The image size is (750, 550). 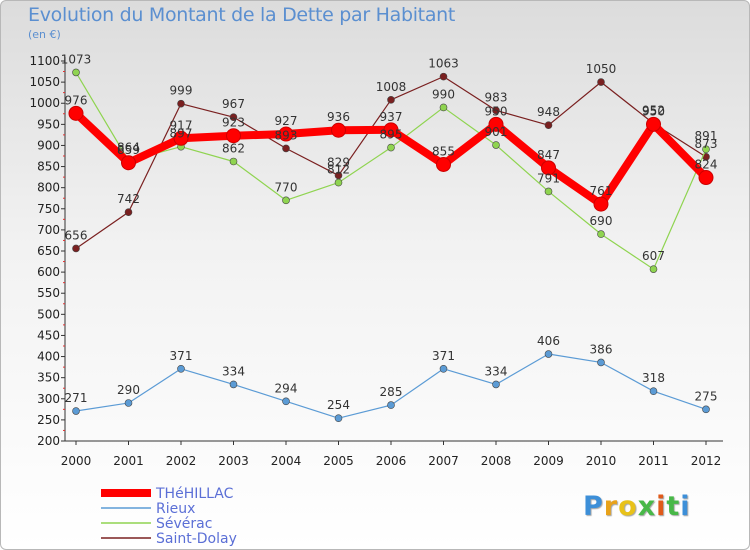 What do you see at coordinates (76, 59) in the screenshot?
I see `data-label: 1073` at bounding box center [76, 59].